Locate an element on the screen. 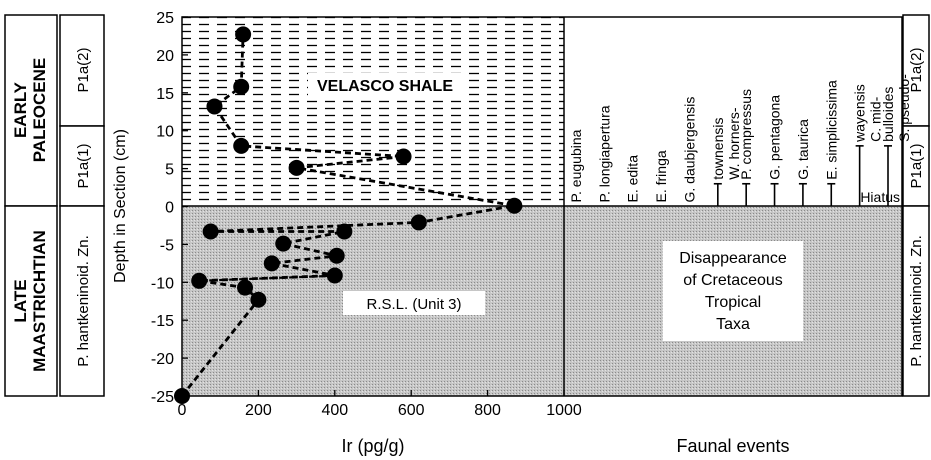 The height and width of the screenshot is (460, 931). hiatus-label: Hiatus is located at coordinates (880, 197).